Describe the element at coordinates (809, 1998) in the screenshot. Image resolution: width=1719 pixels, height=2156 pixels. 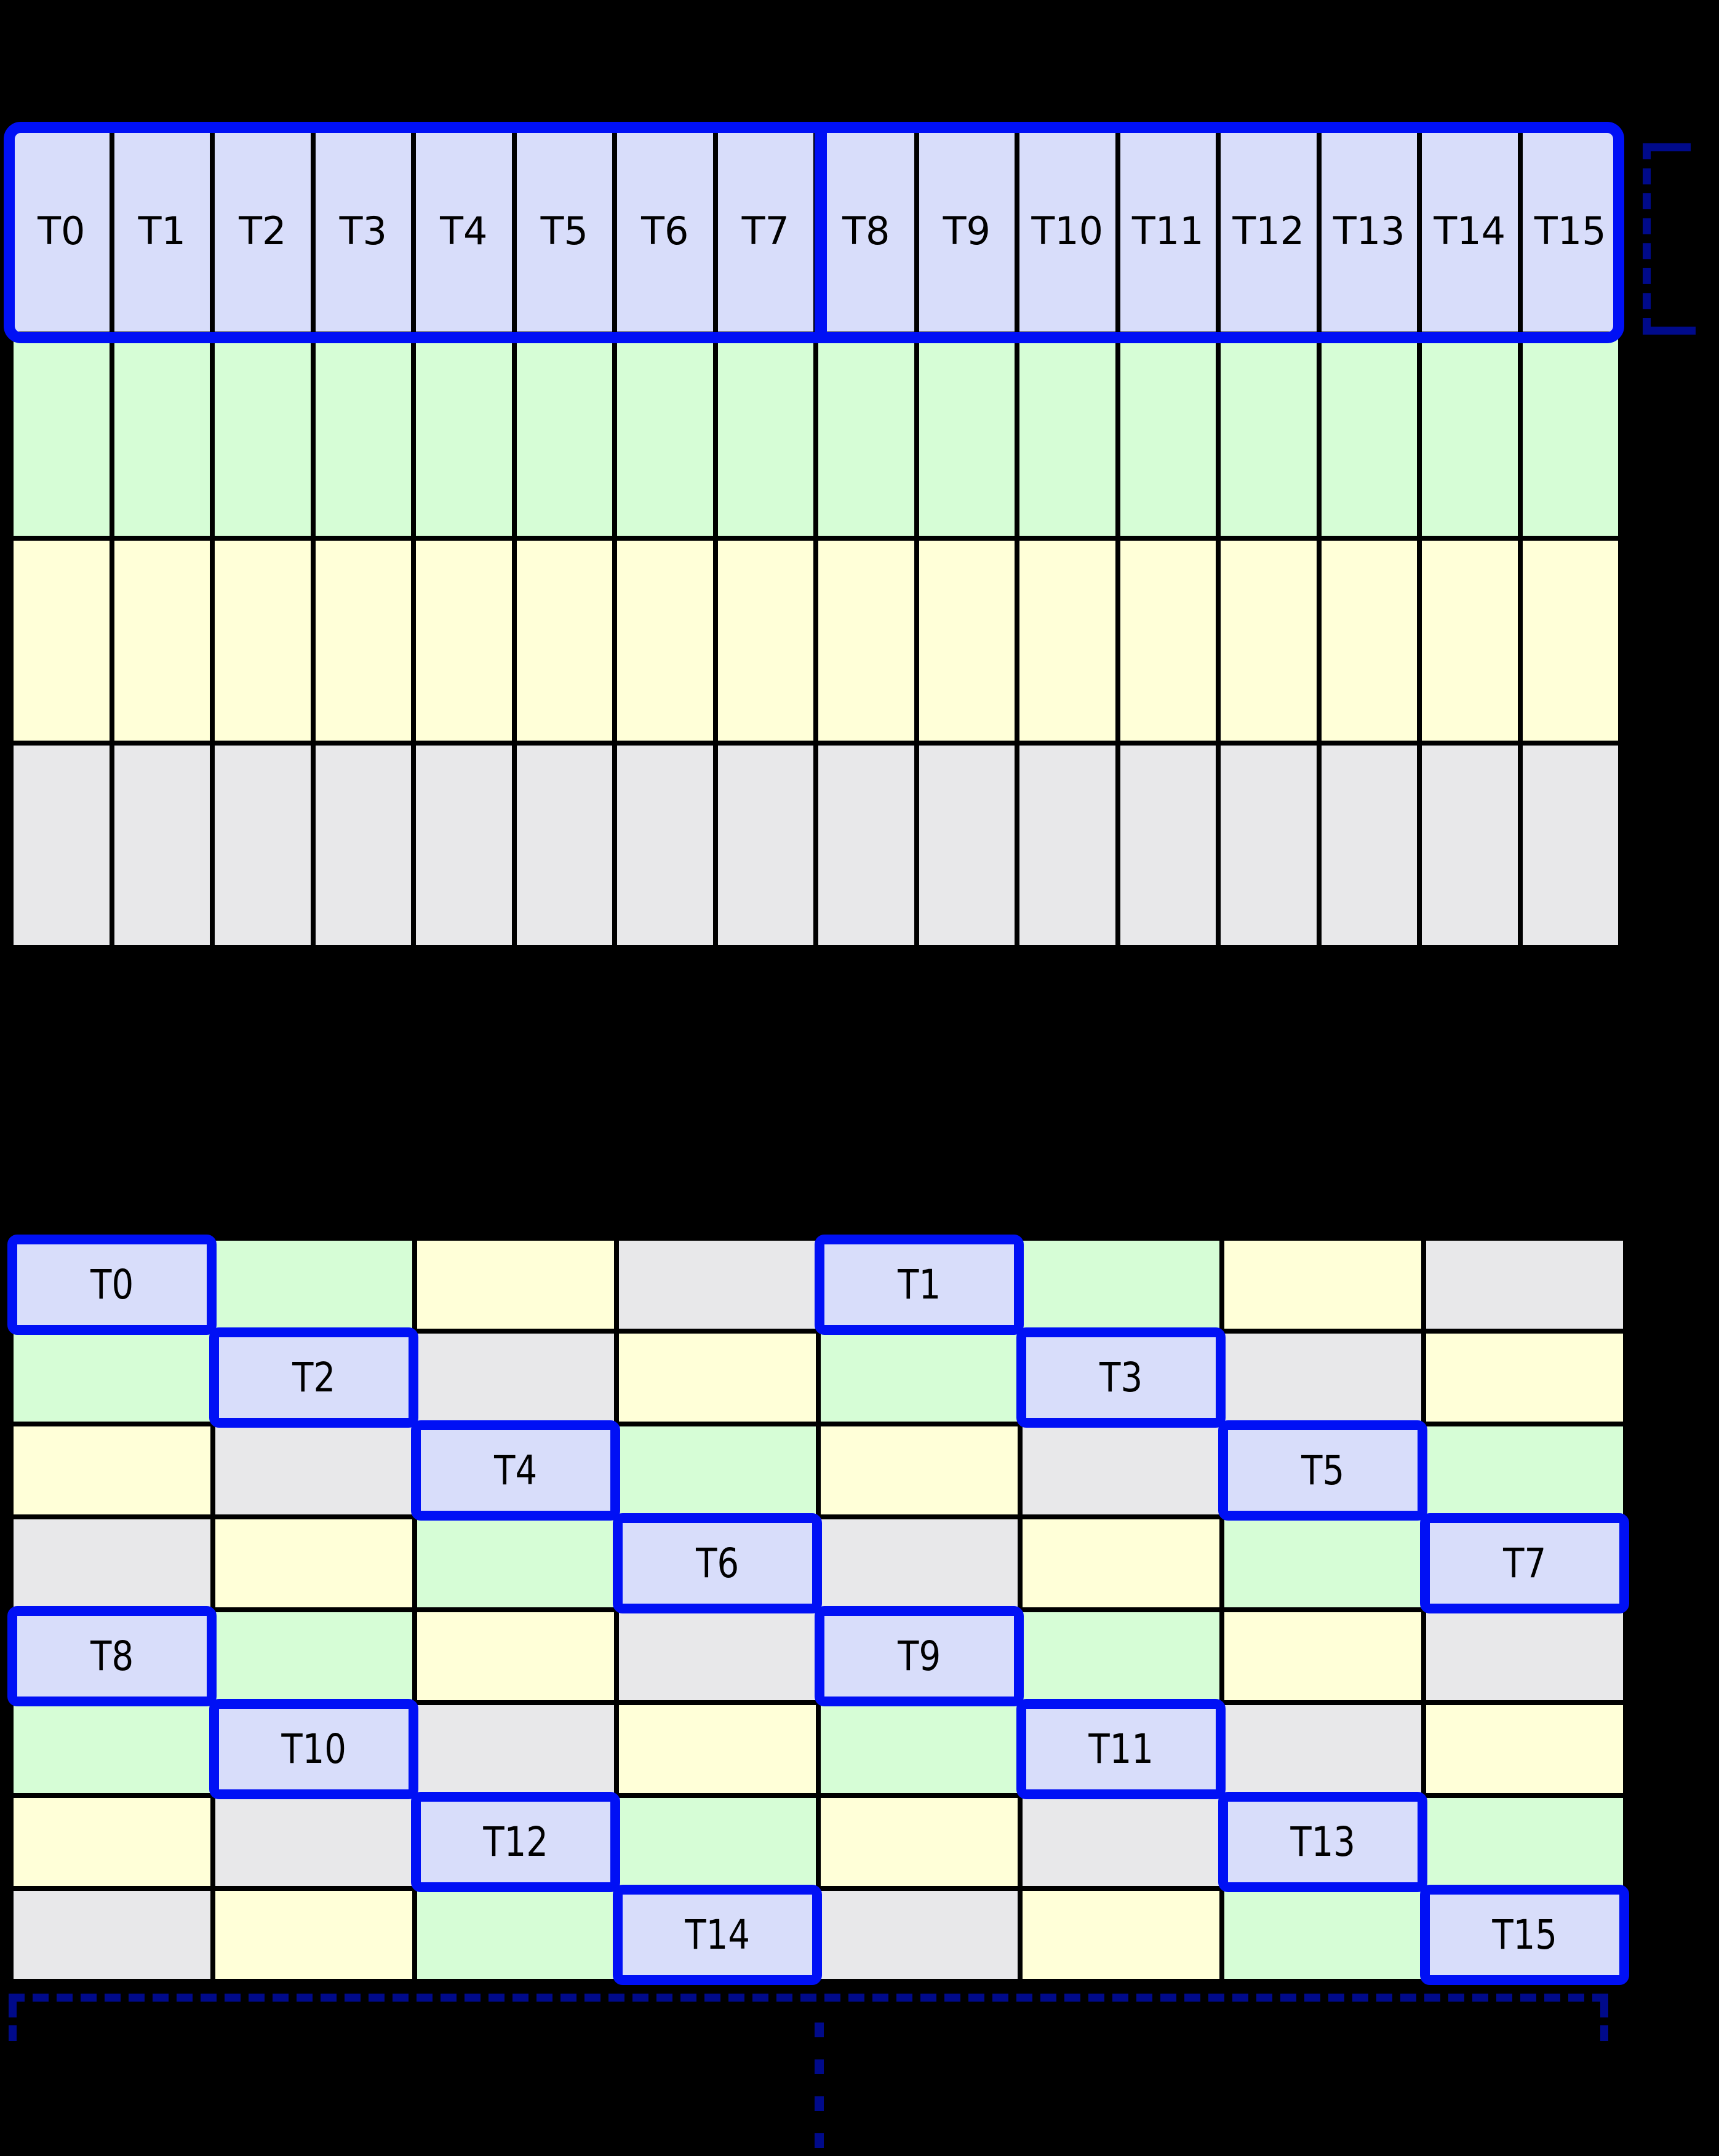
I see `bottom-bracket-horizontal-dashed-line` at that location.